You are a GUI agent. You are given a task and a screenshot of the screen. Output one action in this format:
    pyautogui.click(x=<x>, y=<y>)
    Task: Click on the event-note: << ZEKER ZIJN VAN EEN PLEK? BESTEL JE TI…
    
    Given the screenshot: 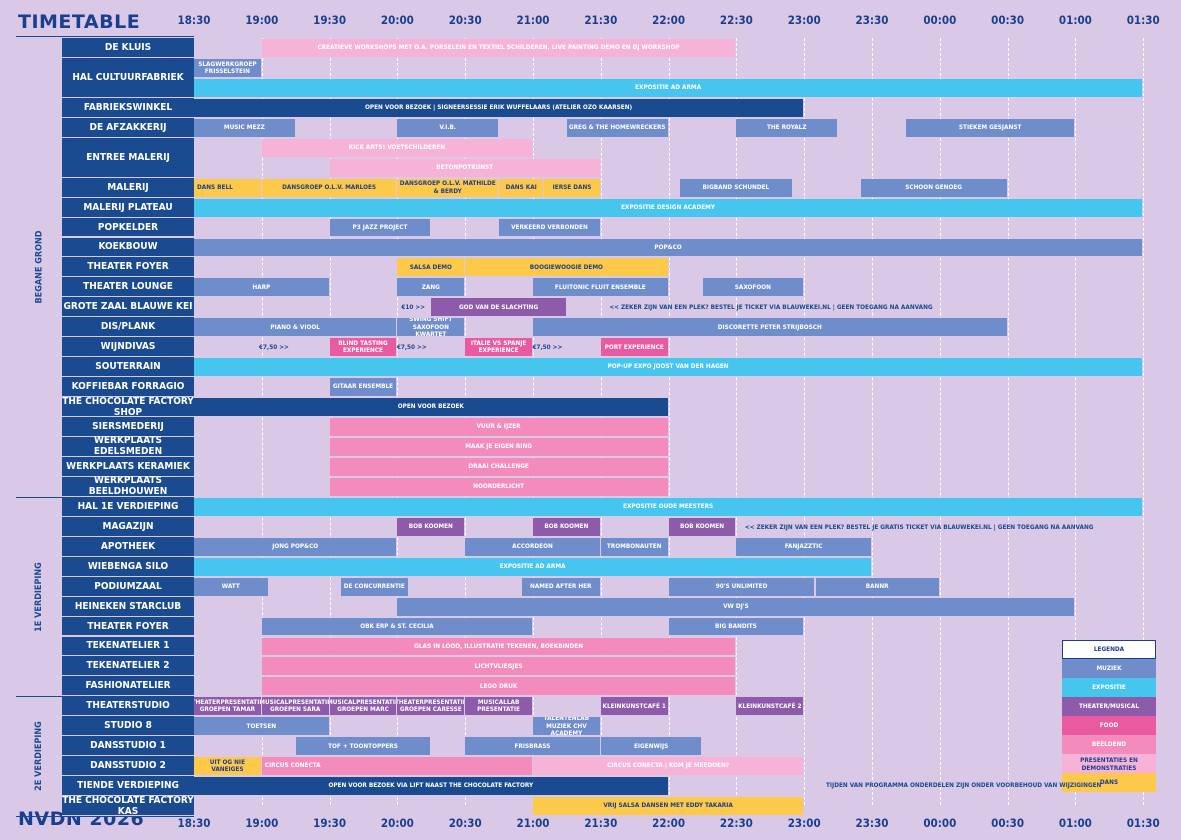 What is the action you would take?
    pyautogui.click(x=771, y=307)
    